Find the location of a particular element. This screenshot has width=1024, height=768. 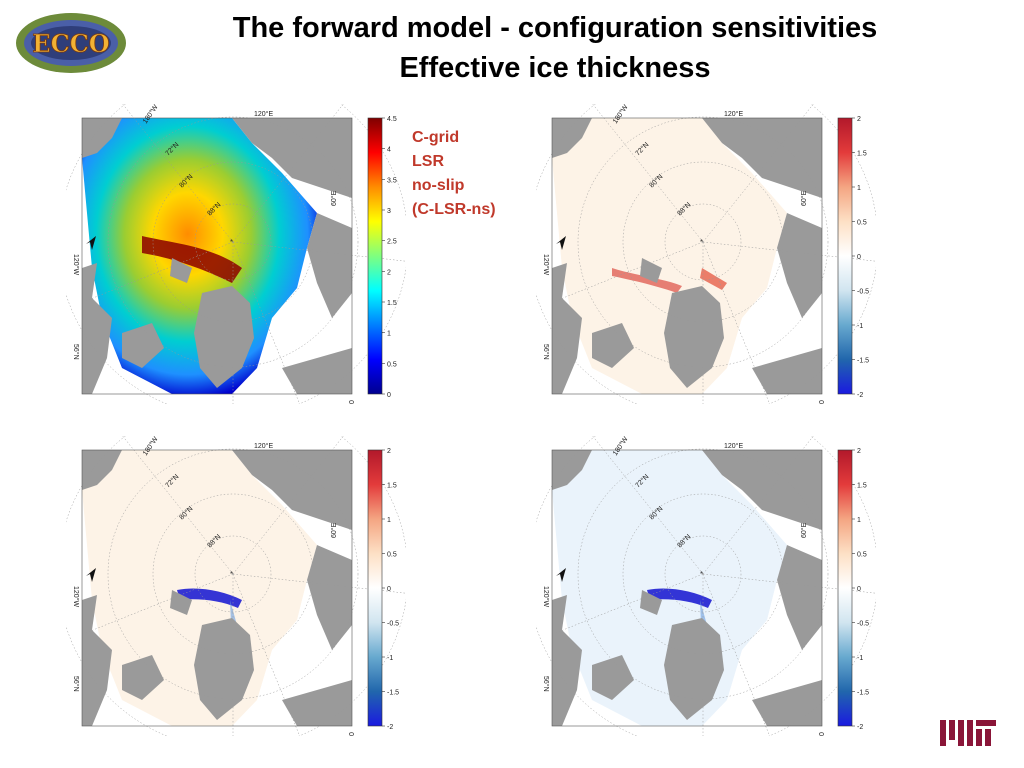

mit-logo: MIT is located at coordinates (968, 734).